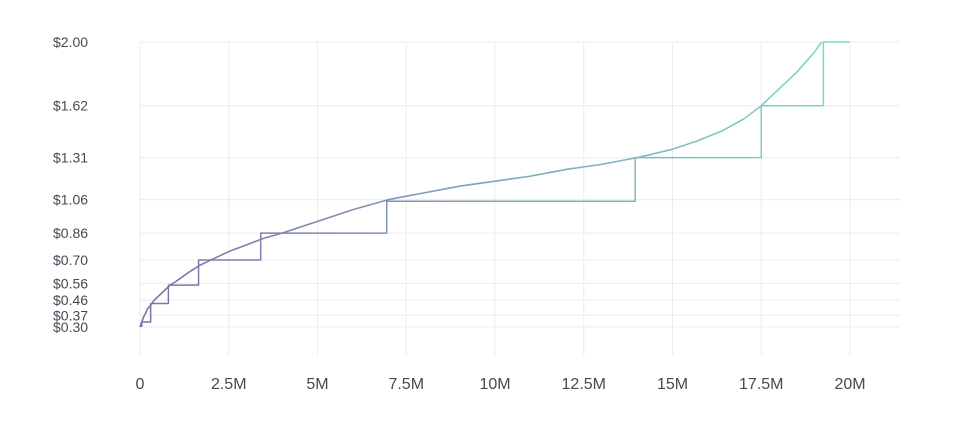 The height and width of the screenshot is (429, 960). I want to click on x-axis-ticks: 0 2.5M 5M 7.5M 10M 12.5M 15M 17.5M 20M, so click(501, 384).